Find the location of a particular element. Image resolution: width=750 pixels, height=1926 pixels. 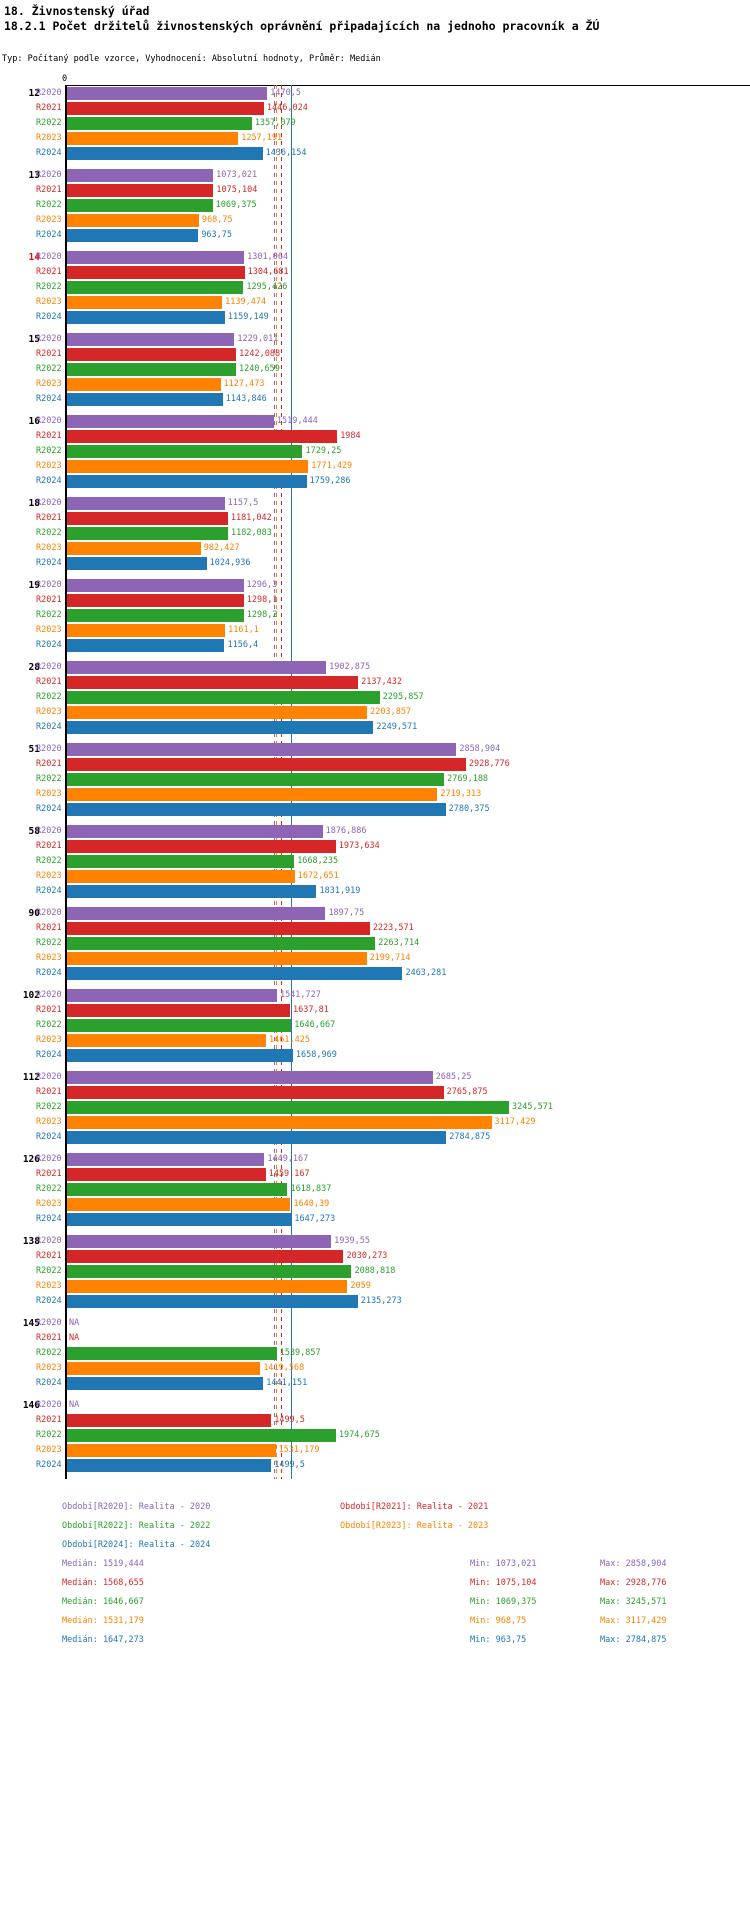

bar-row: R2022 1618,837 is located at coordinates (375, 1189).